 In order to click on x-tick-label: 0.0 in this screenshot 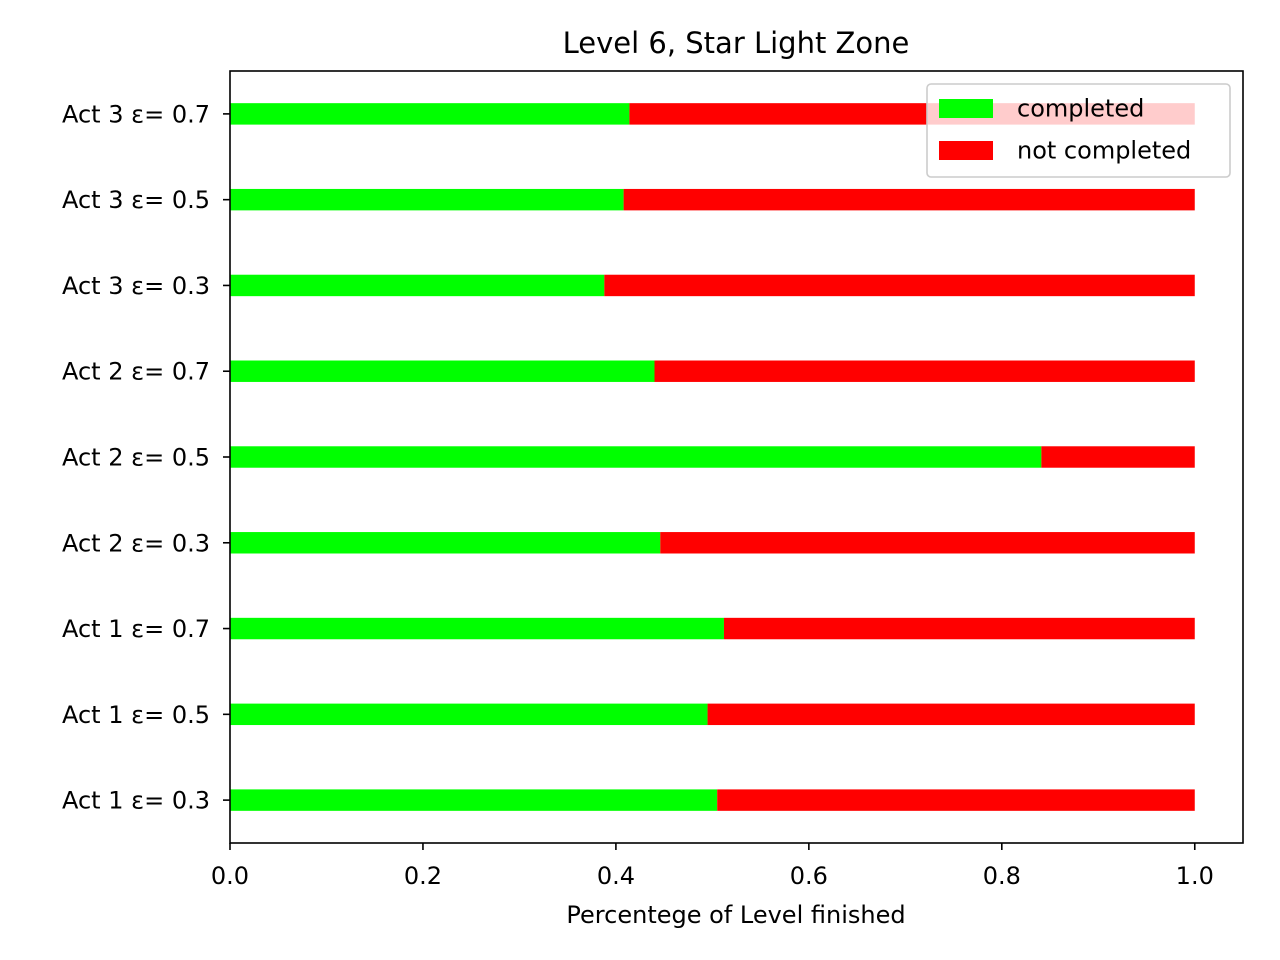, I will do `click(230, 876)`.